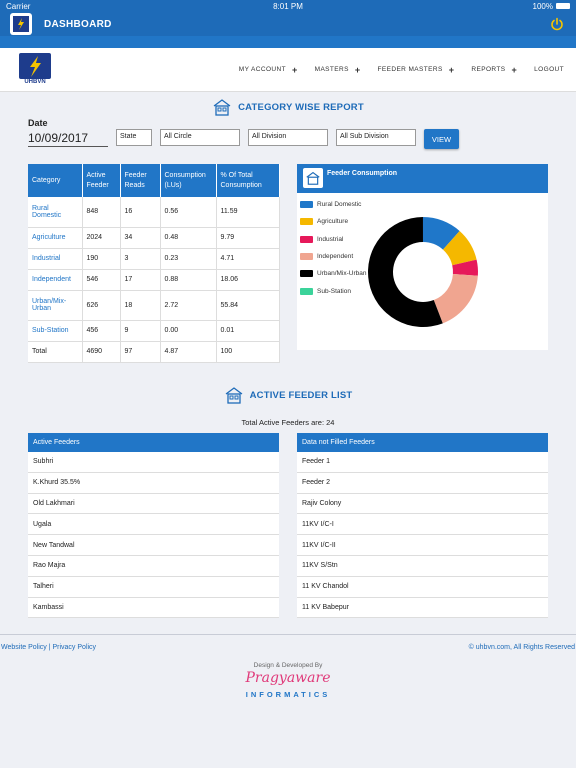  Describe the element at coordinates (557, 24) in the screenshot. I see `power-icon` at that location.